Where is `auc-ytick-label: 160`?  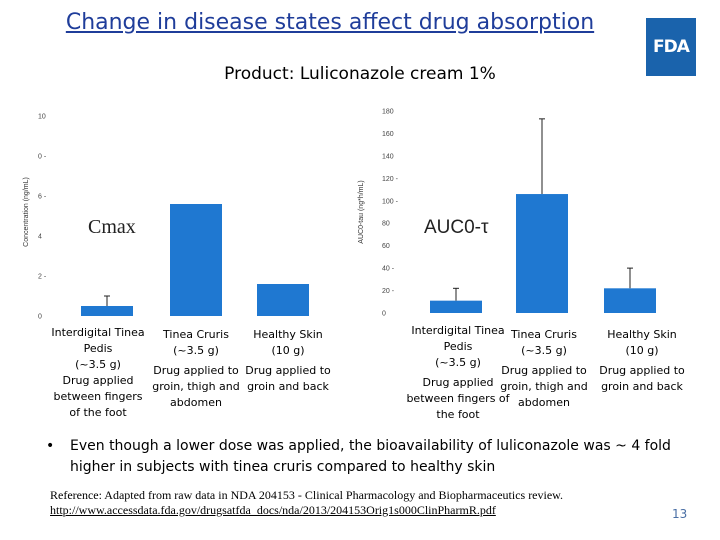
auc-ytick-label: 160 is located at coordinates (388, 134).